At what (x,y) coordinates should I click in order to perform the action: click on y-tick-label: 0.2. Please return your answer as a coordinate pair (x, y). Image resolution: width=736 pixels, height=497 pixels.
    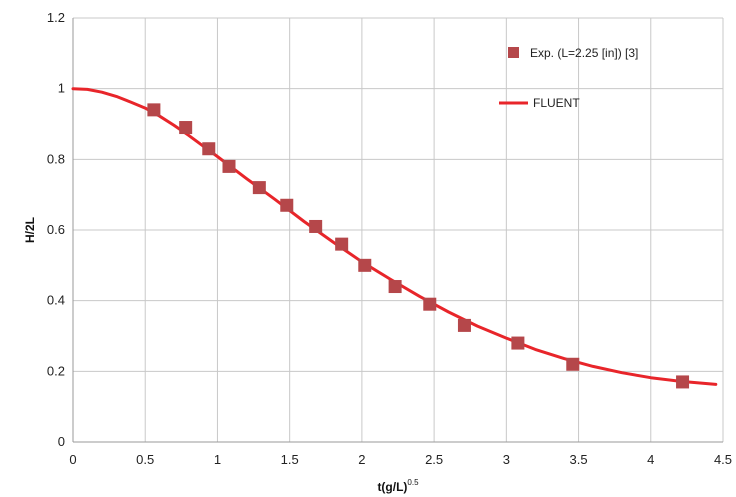
    Looking at the image, I should click on (56, 370).